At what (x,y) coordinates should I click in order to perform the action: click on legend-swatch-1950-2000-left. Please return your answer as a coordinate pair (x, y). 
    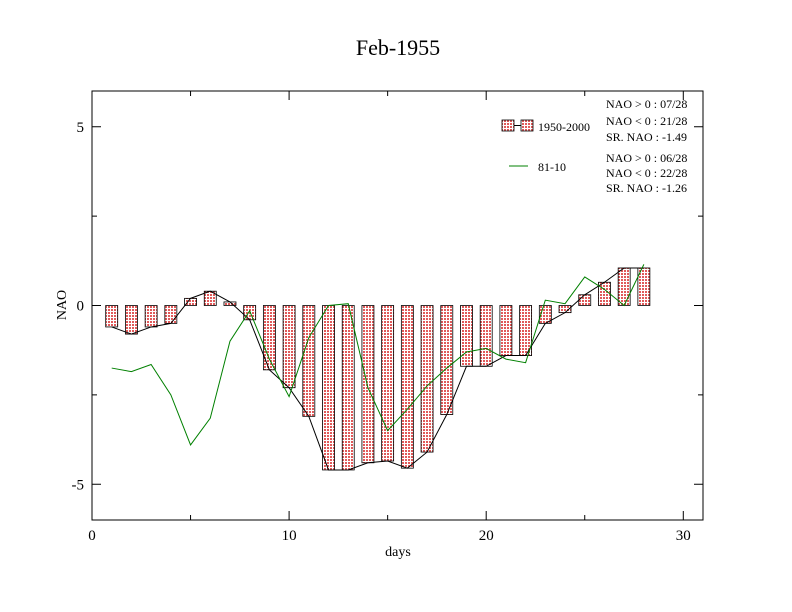
    Looking at the image, I should click on (508, 125).